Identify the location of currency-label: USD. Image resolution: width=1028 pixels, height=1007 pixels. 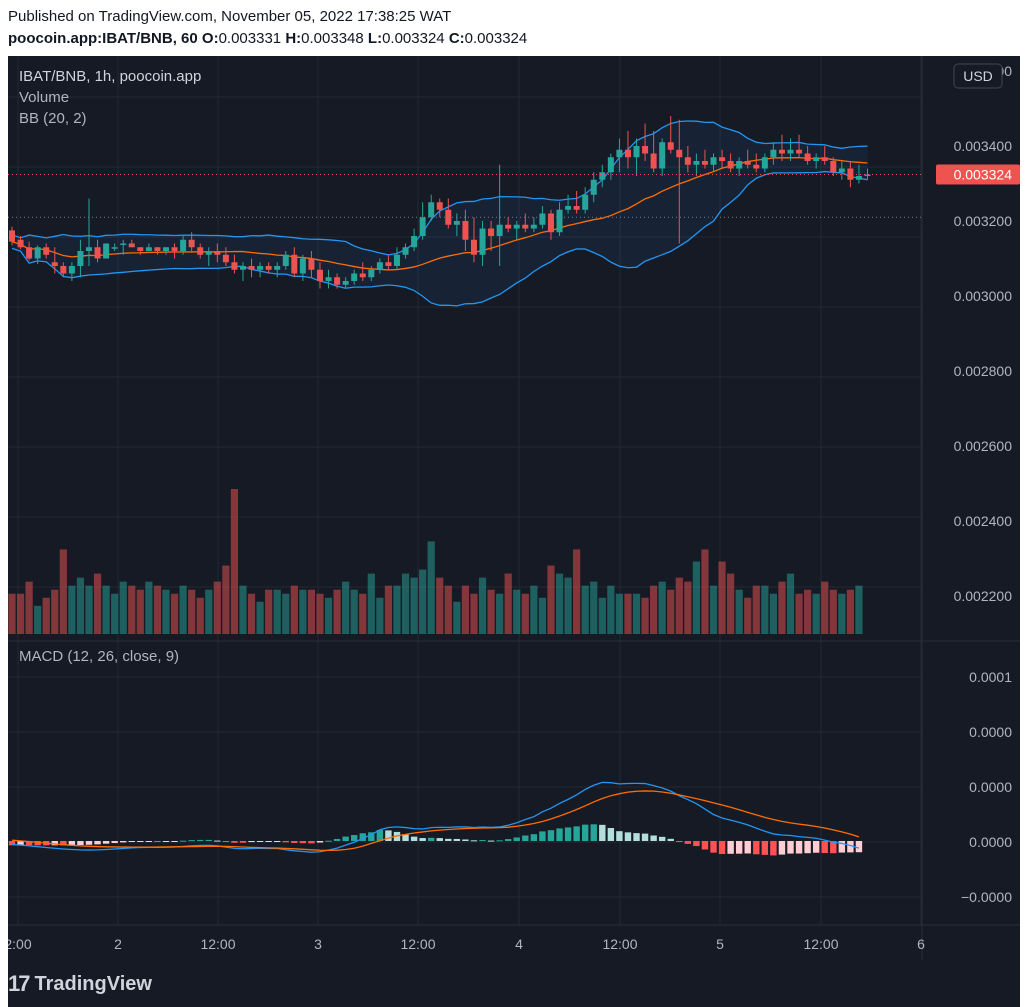
(978, 76).